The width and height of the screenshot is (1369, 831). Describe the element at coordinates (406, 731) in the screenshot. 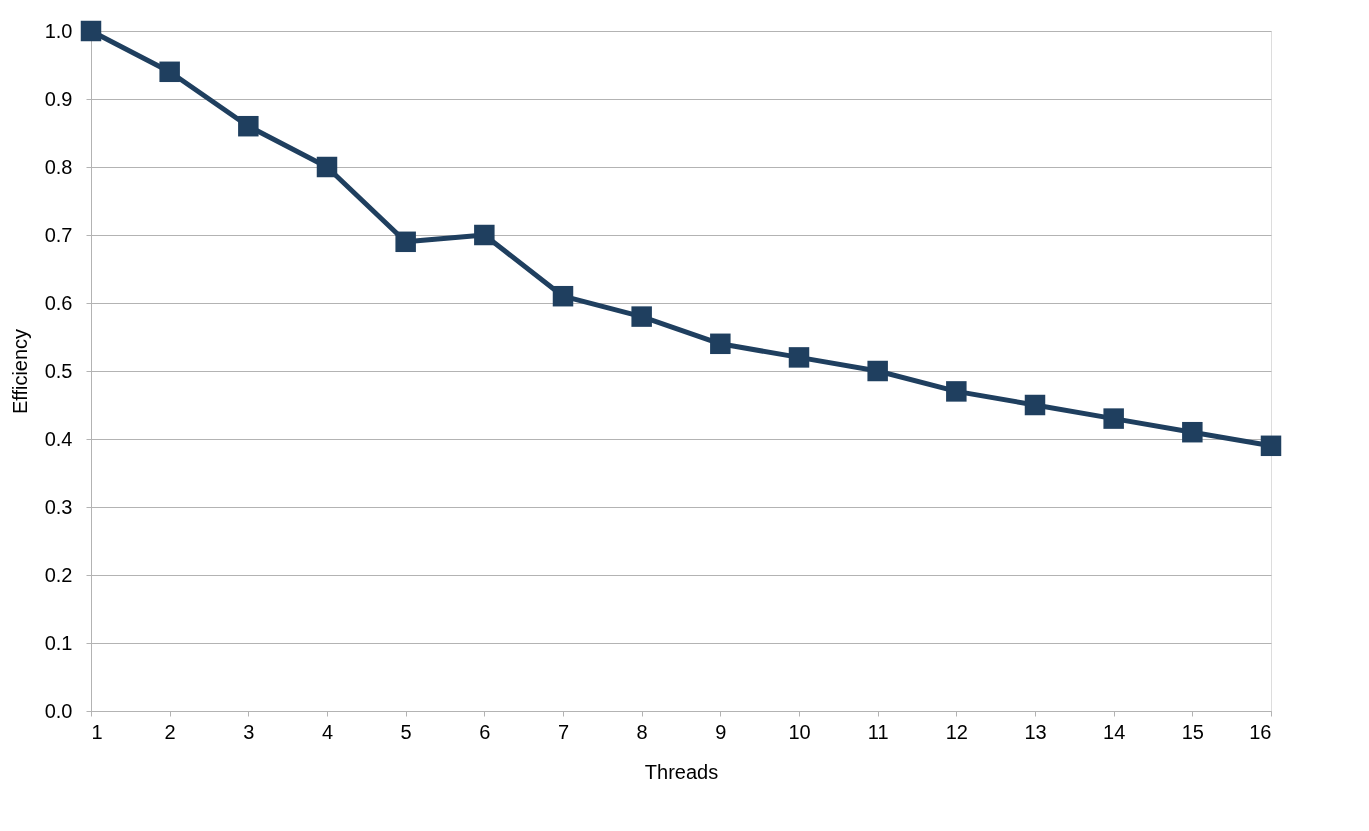

I see `x-tick-label: 5` at that location.